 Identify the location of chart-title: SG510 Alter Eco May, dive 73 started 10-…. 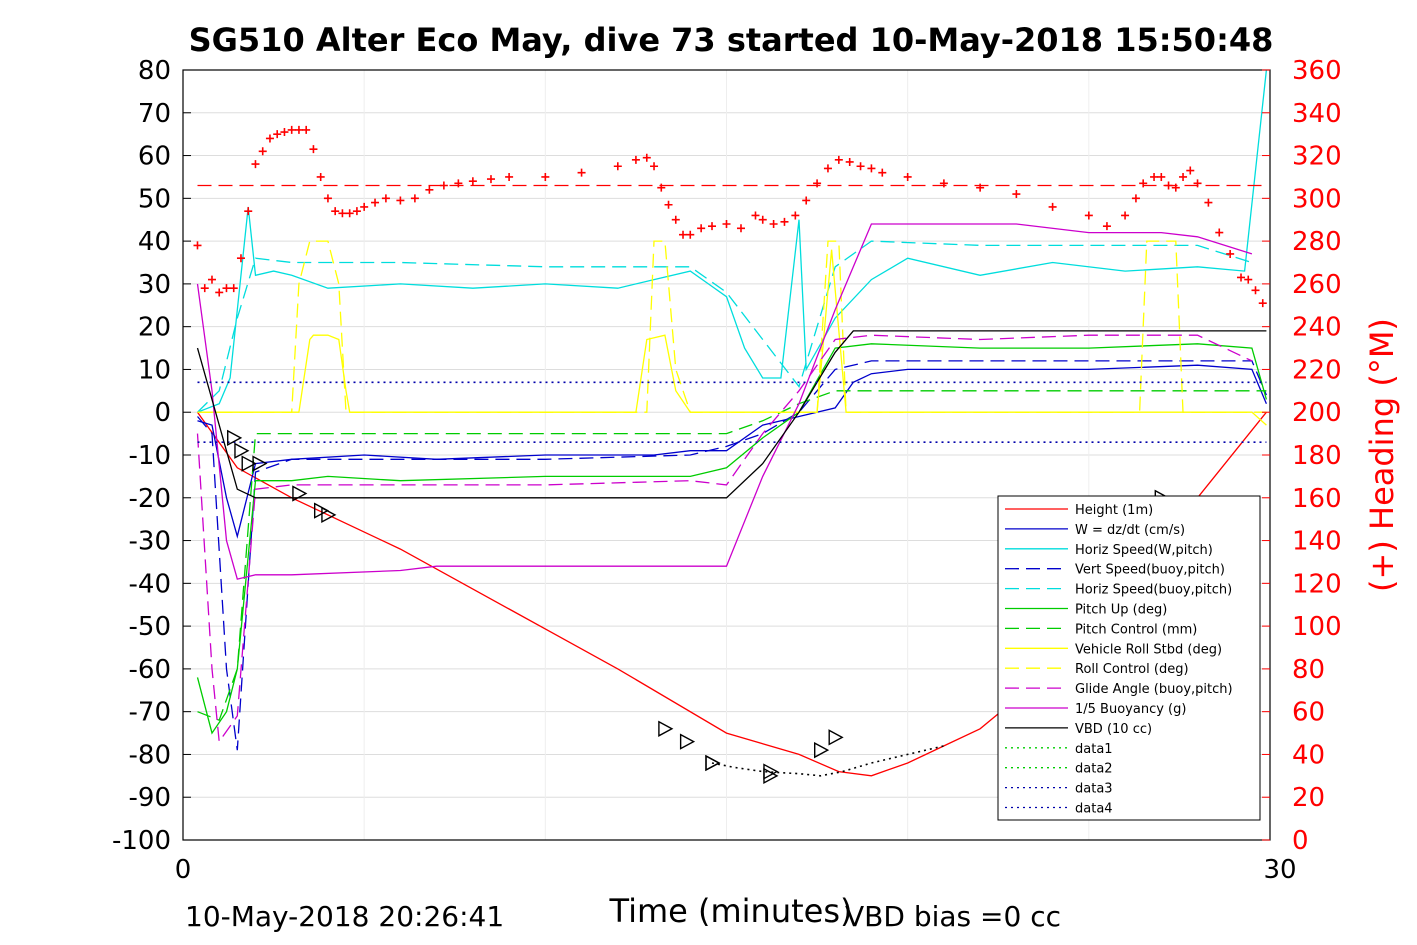
(731, 40).